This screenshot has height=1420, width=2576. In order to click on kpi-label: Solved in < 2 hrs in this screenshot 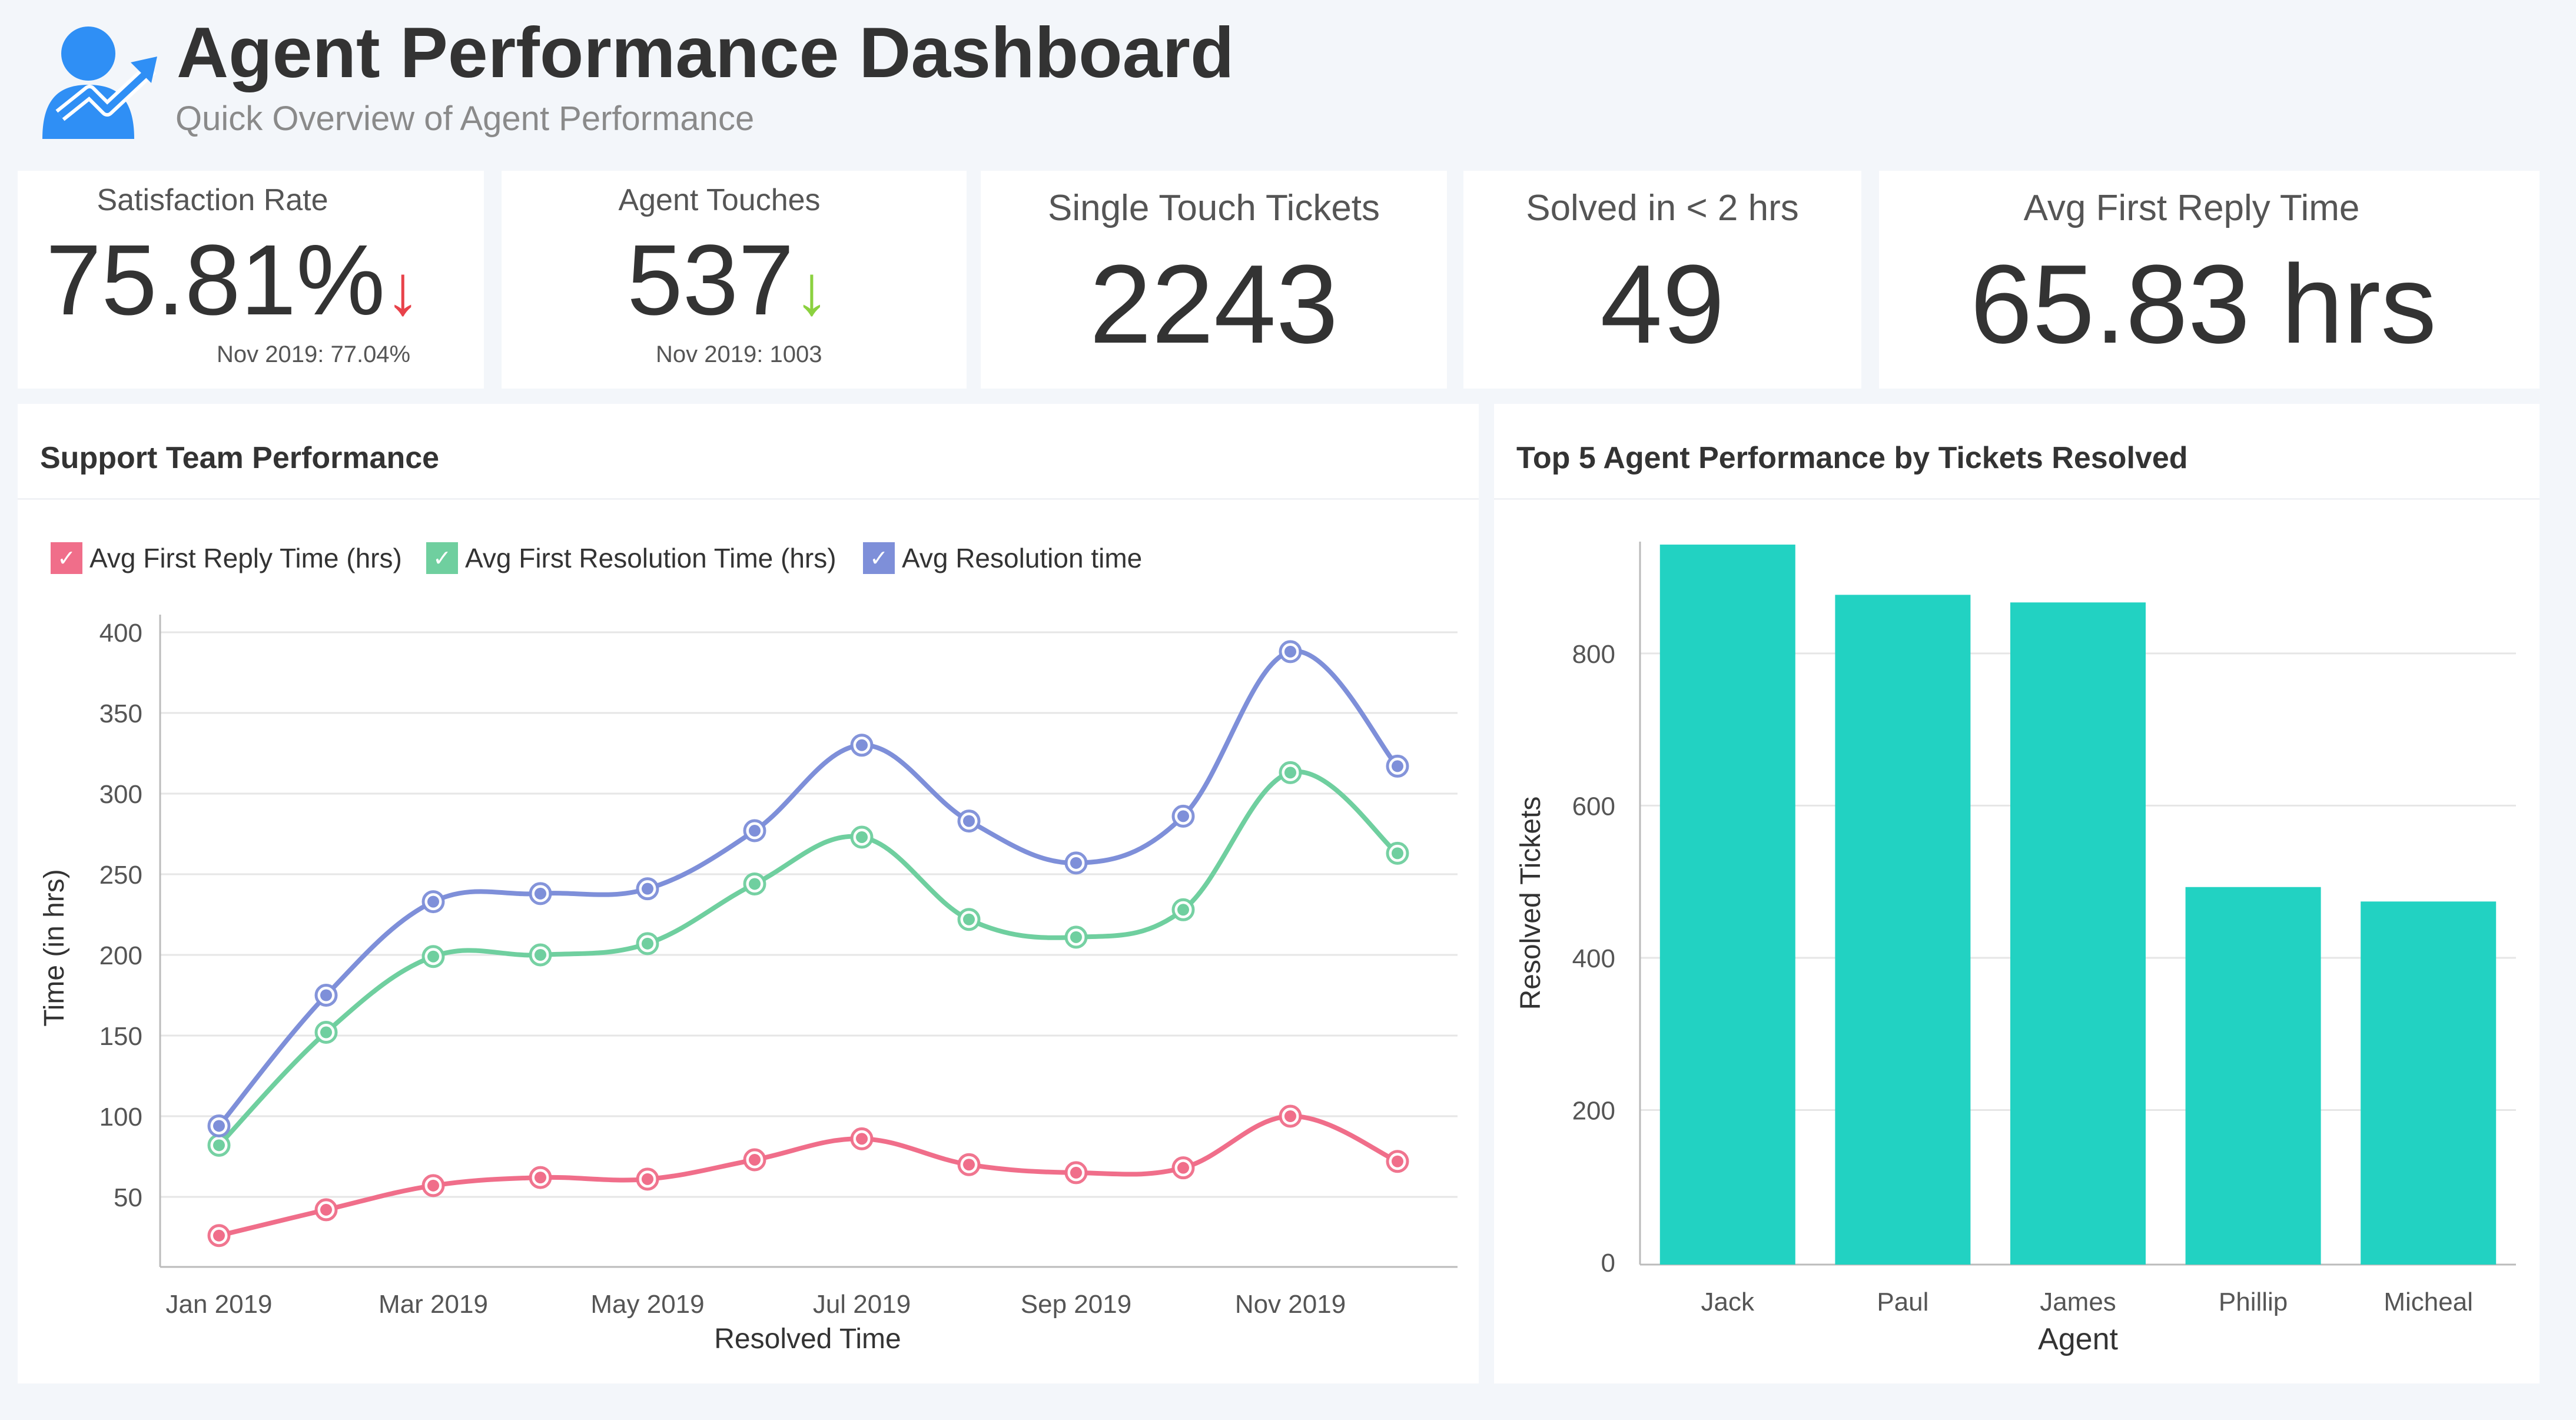, I will do `click(1662, 208)`.